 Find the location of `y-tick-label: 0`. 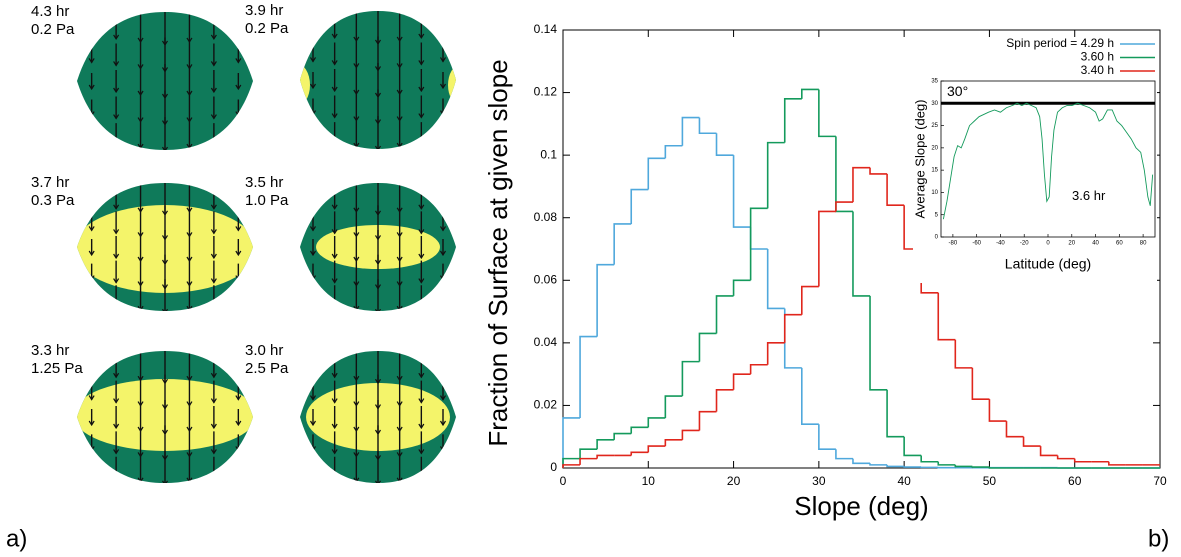

y-tick-label: 0 is located at coordinates (937, 238).